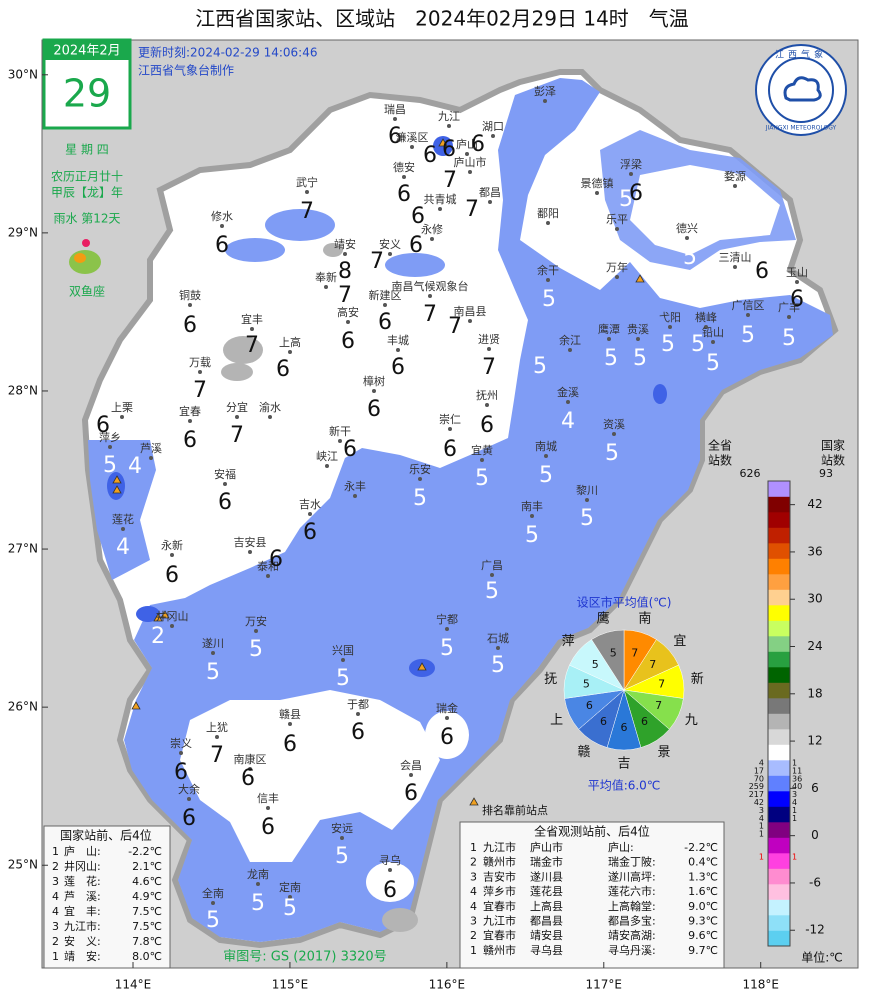 This screenshot has width=884, height=1000. What do you see at coordinates (546, 950) in the screenshot?
I see `table-cell: 寻乌县` at bounding box center [546, 950].